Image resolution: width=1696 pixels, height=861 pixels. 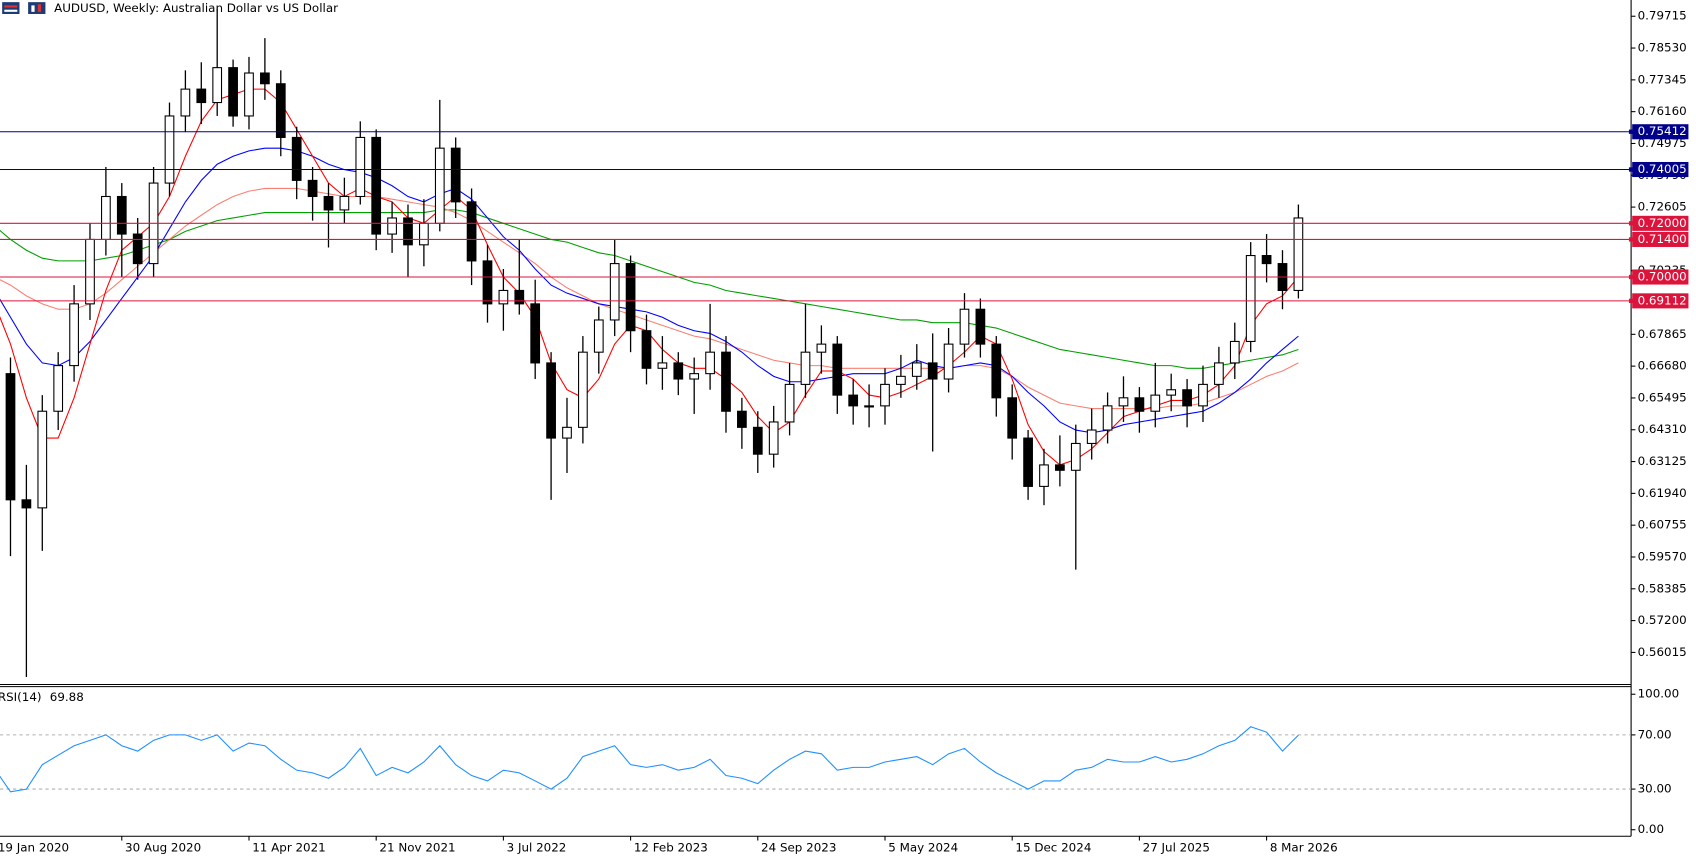 I want to click on level-label: 0.74005, so click(x=1662, y=169).